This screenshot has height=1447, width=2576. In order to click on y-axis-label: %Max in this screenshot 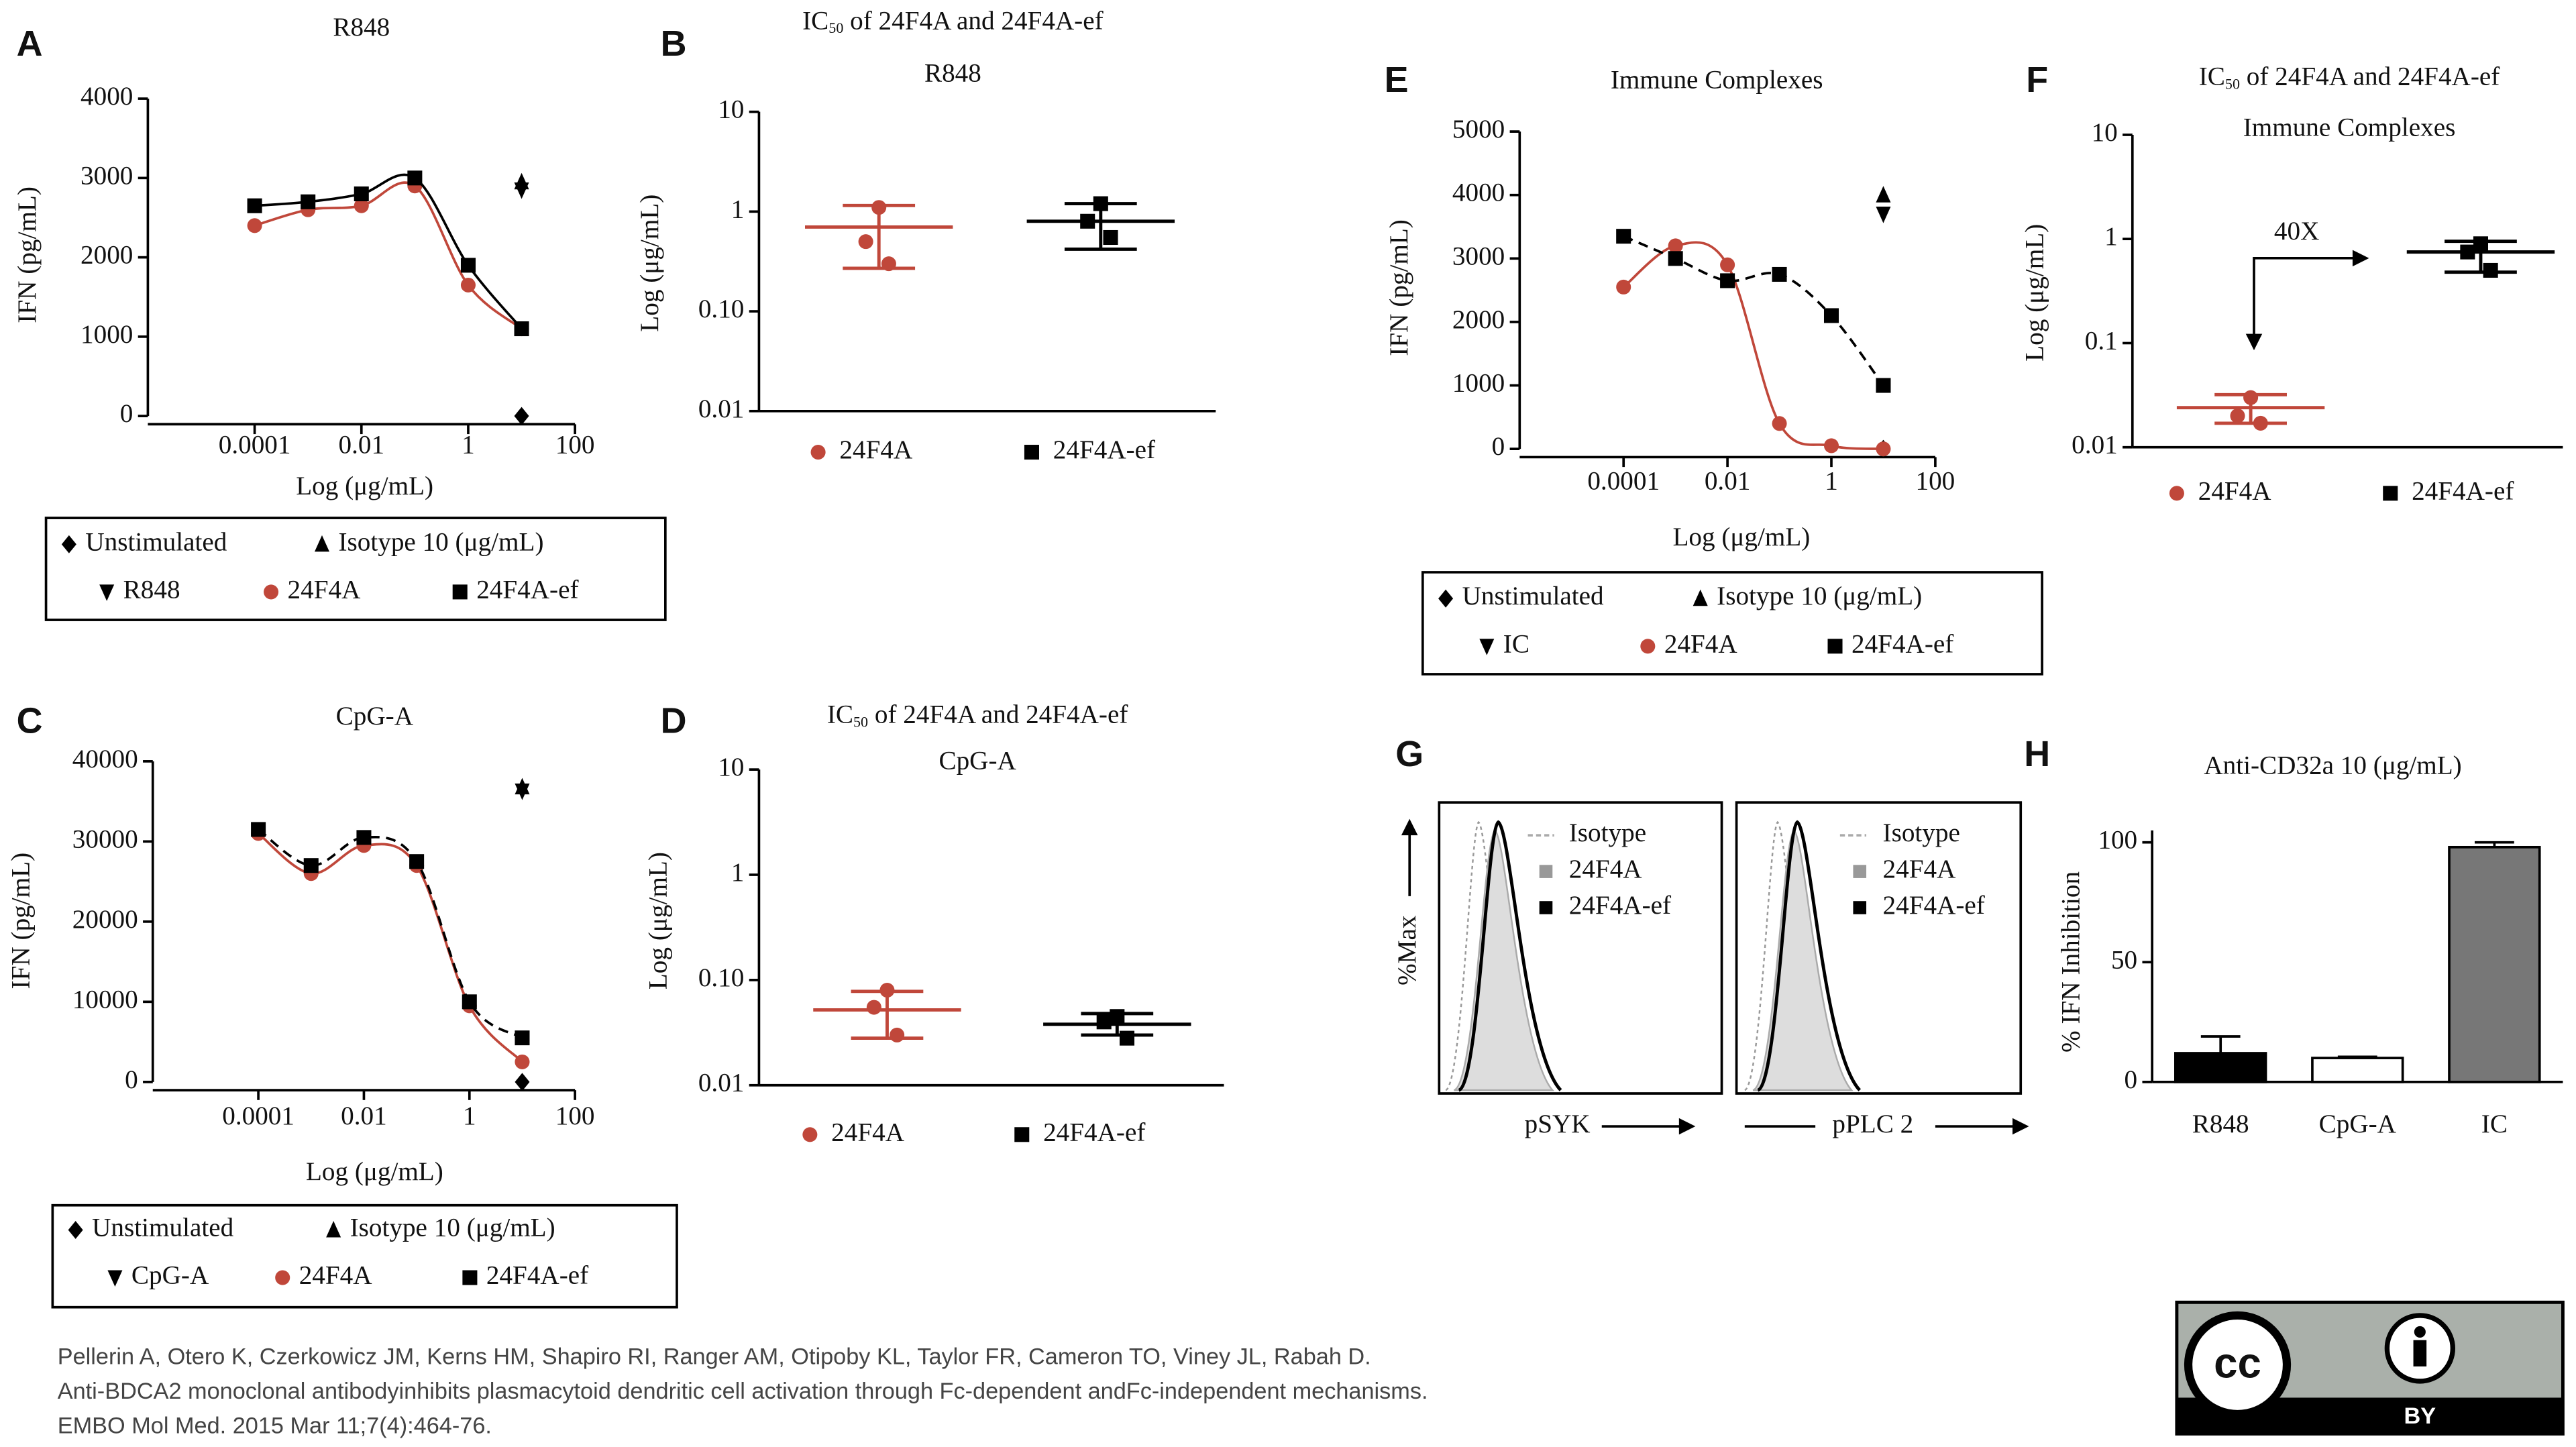, I will do `click(1407, 950)`.